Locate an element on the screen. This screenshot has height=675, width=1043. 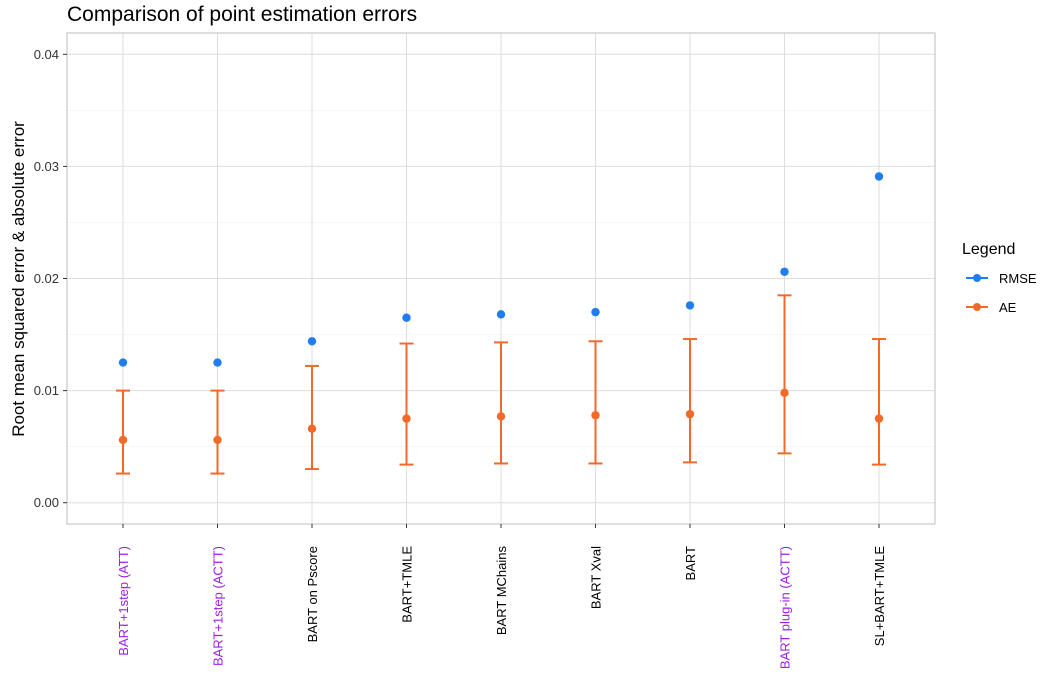
legend-label: AE is located at coordinates (1008, 307).